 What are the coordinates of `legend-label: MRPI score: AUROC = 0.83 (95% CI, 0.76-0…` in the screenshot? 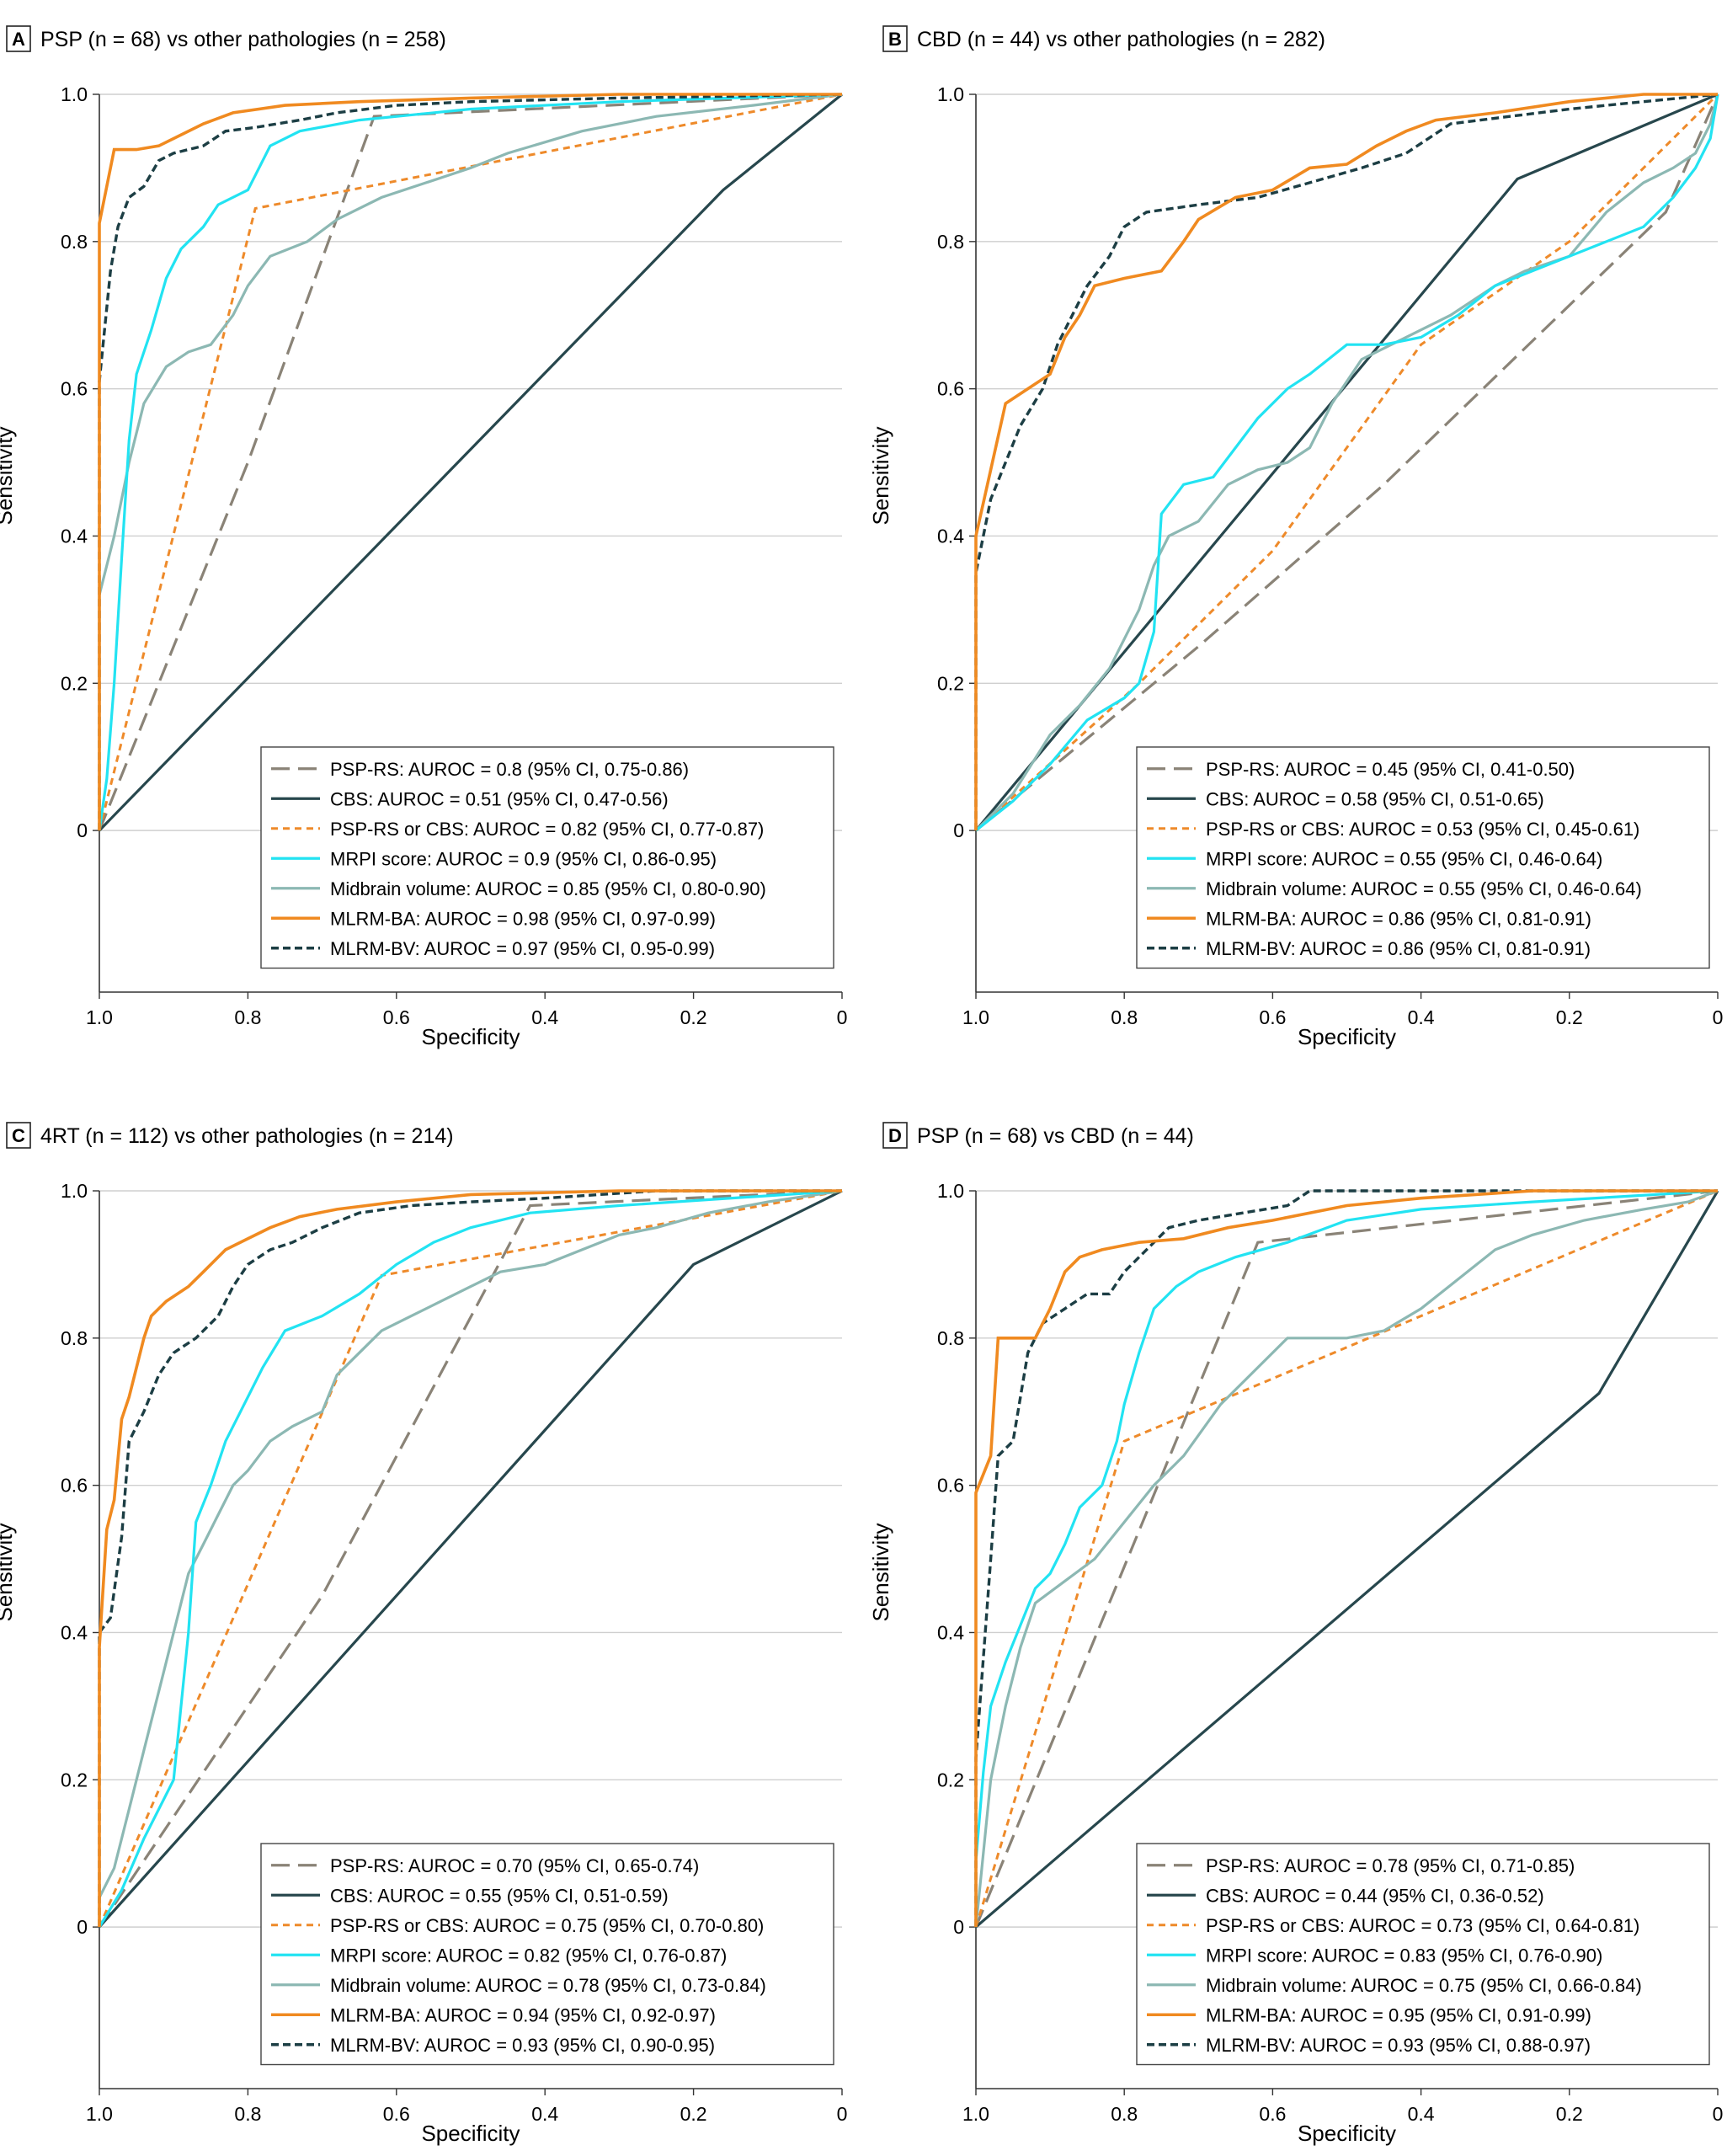 It's located at (1404, 1956).